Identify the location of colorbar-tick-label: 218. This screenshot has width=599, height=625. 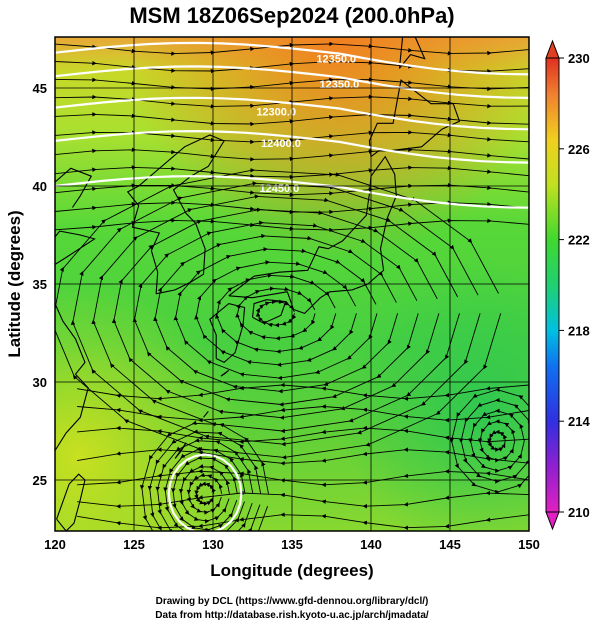
(579, 330).